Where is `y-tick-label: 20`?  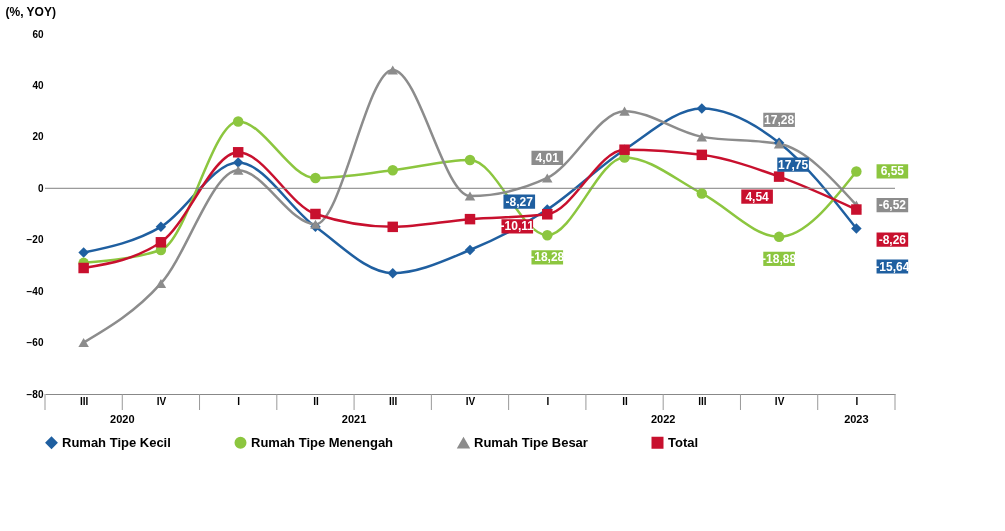
y-tick-label: 20 is located at coordinates (38, 137).